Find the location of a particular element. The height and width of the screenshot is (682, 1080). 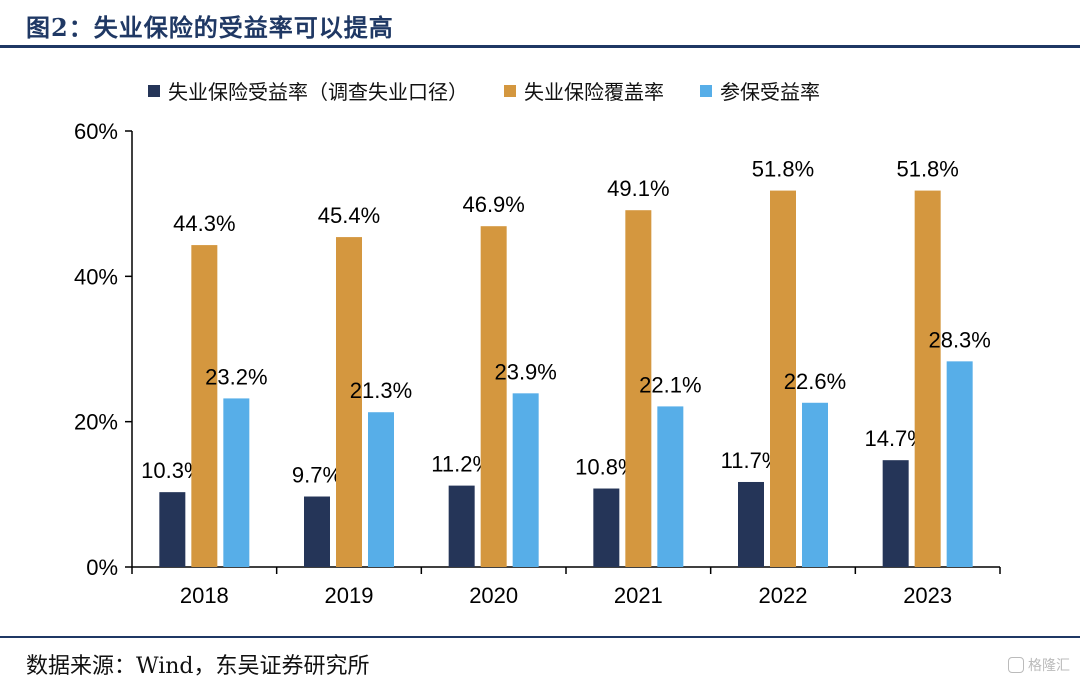

legend-label-series-3: 参保受益率 is located at coordinates (770, 92).